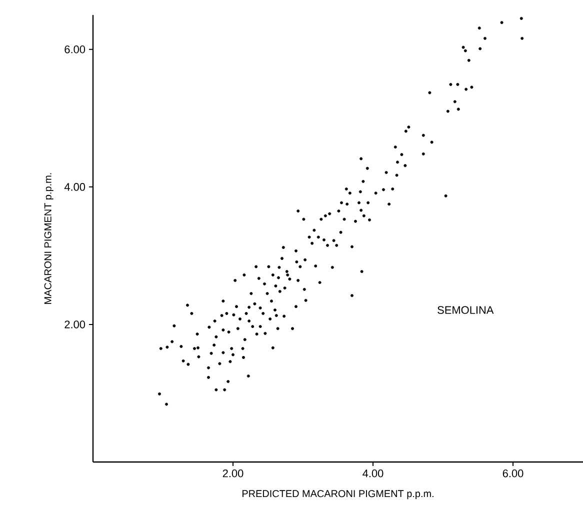 This screenshot has height=518, width=583. I want to click on x-tick-label: 2.00, so click(233, 474).